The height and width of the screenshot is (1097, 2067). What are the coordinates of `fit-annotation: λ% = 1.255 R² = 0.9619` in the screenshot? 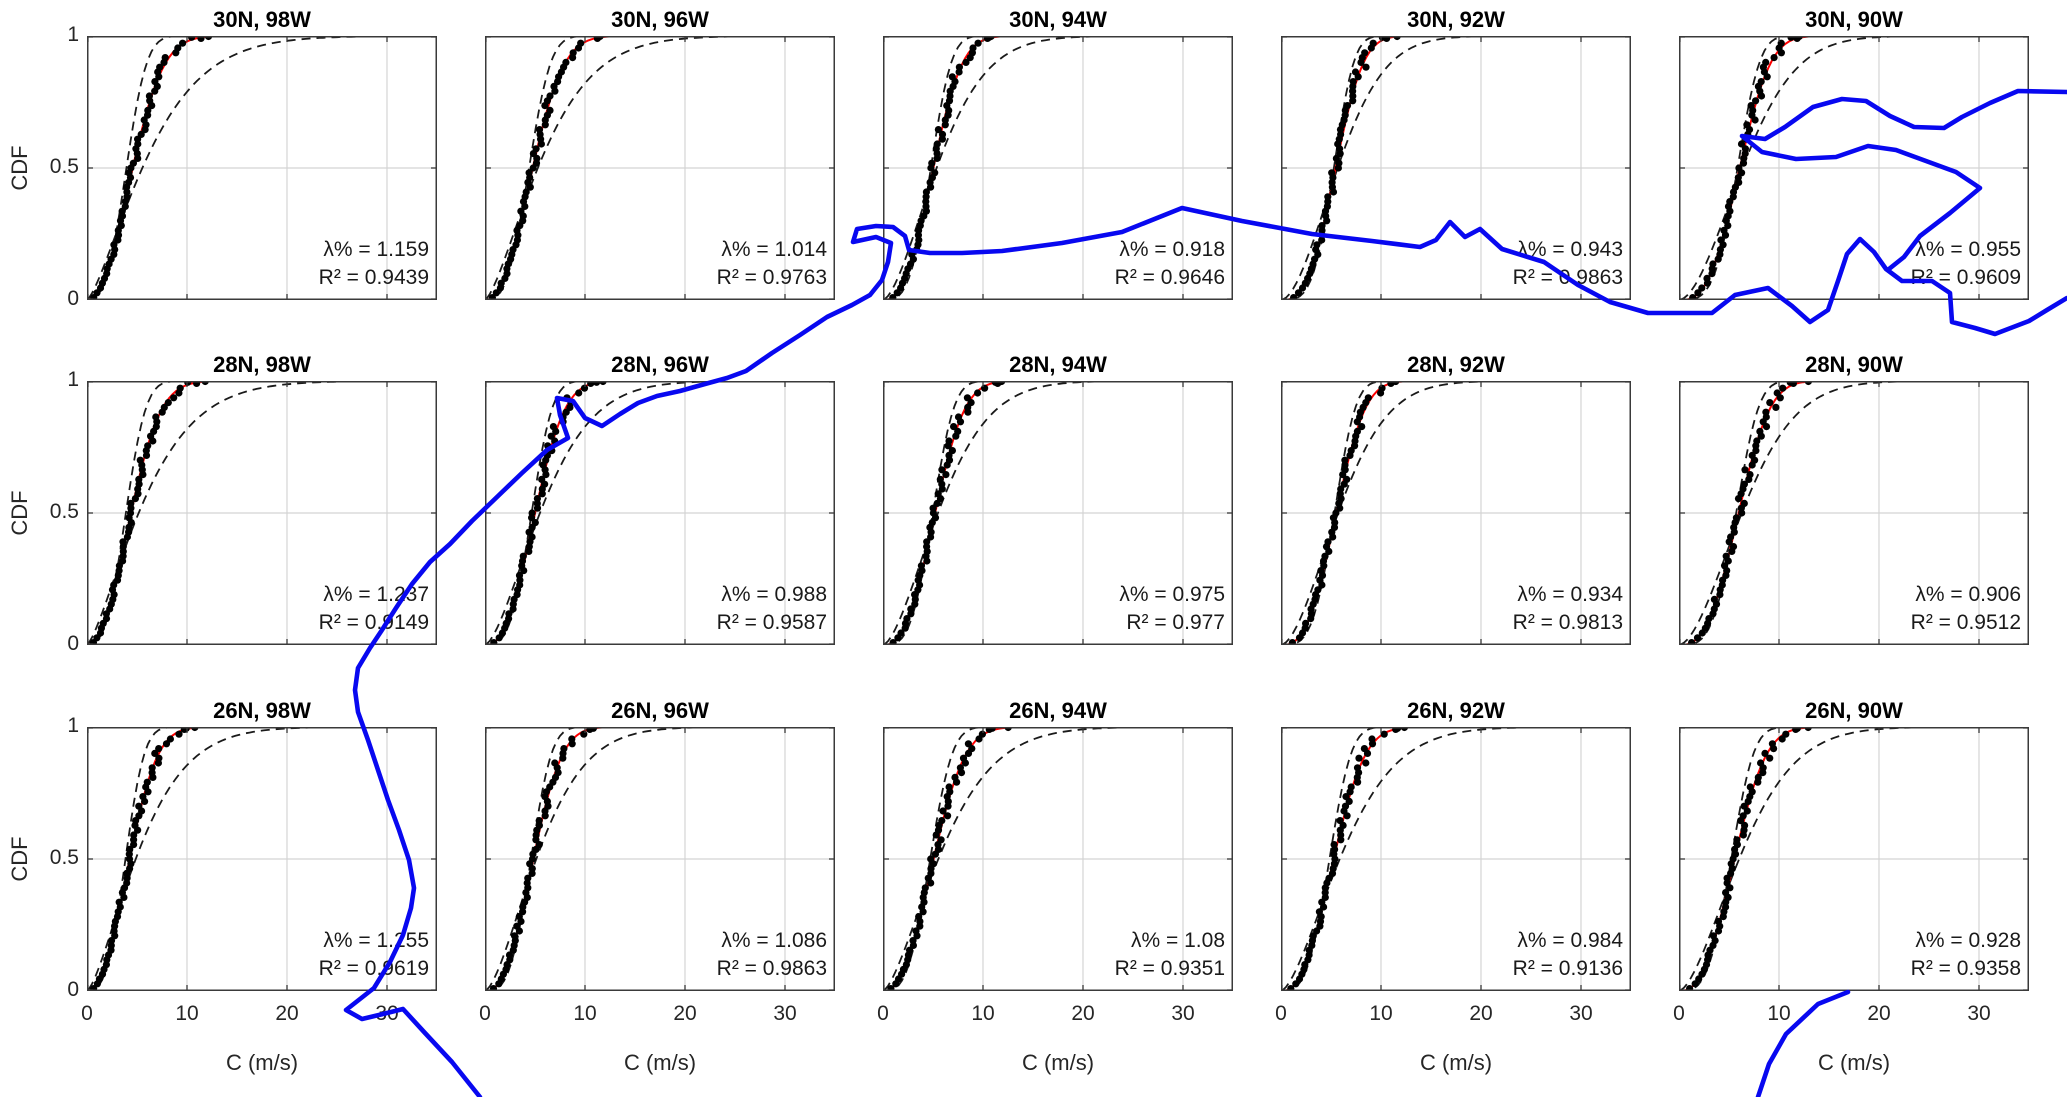 It's located at (263, 955).